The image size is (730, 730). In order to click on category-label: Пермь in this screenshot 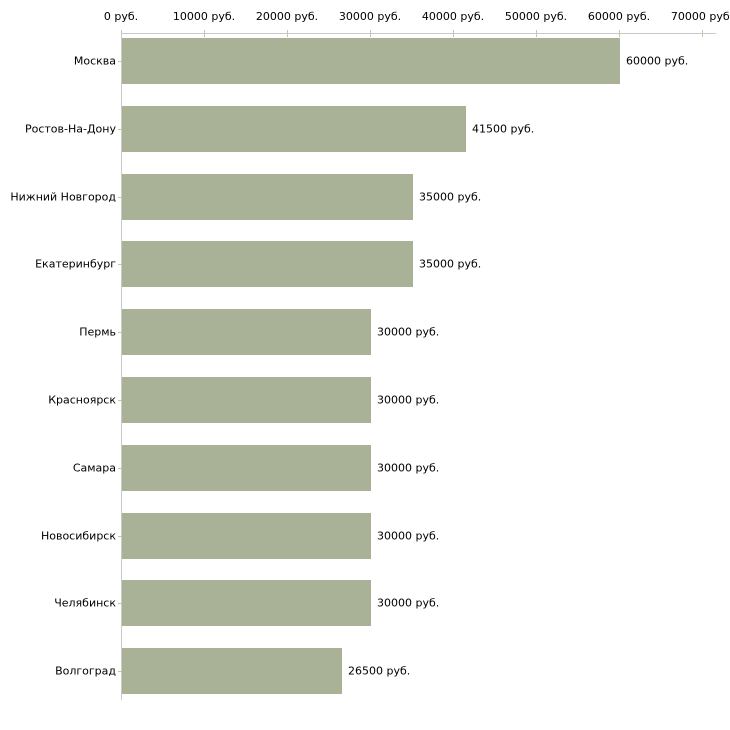, I will do `click(97, 332)`.